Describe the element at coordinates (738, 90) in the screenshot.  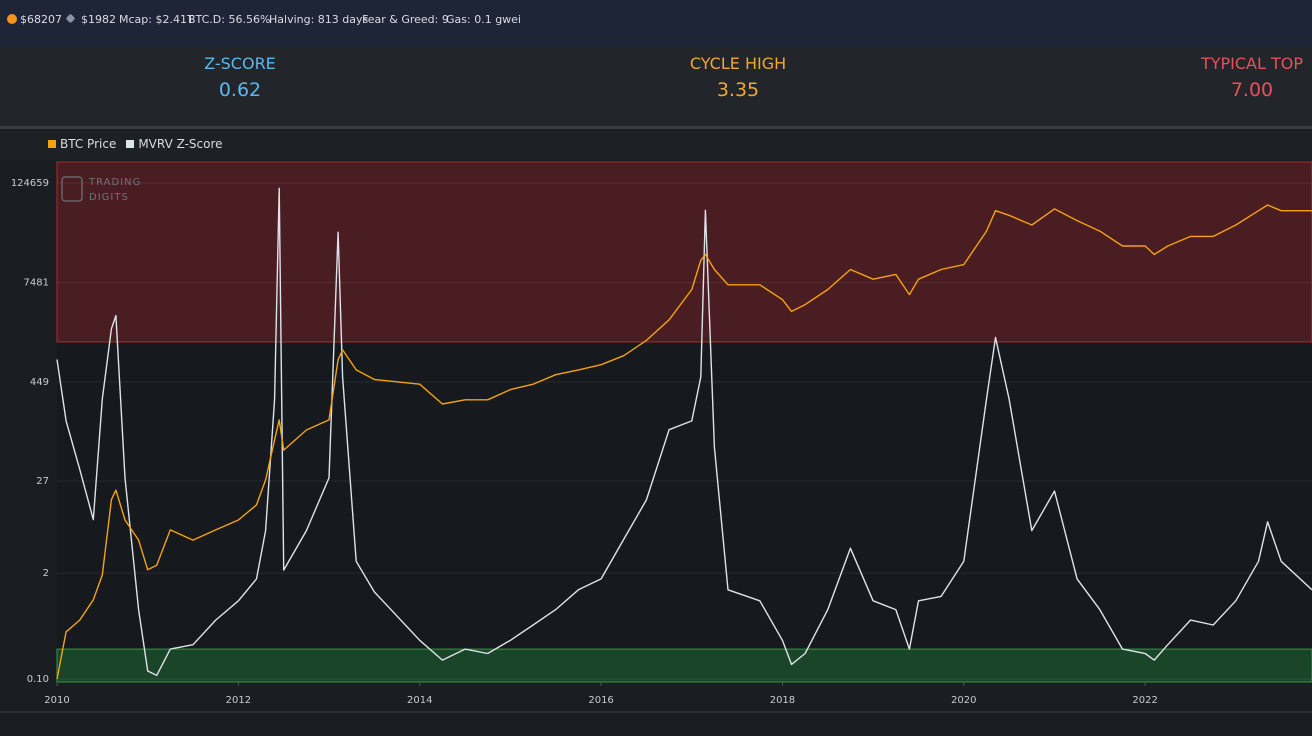
I see `stat-value: 3.35` at that location.